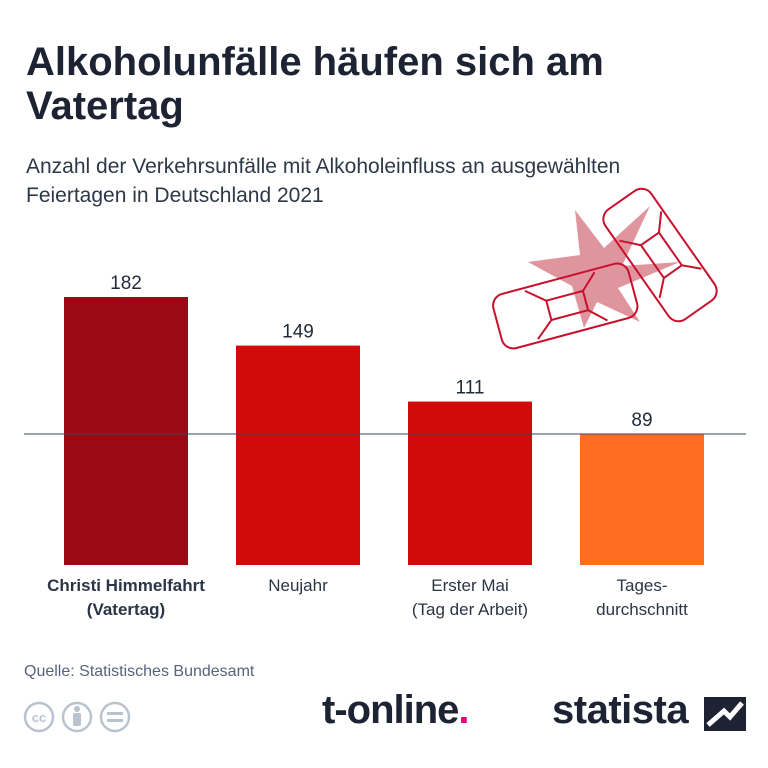 The image size is (768, 768). I want to click on svg-text: cc, so click(39, 717).